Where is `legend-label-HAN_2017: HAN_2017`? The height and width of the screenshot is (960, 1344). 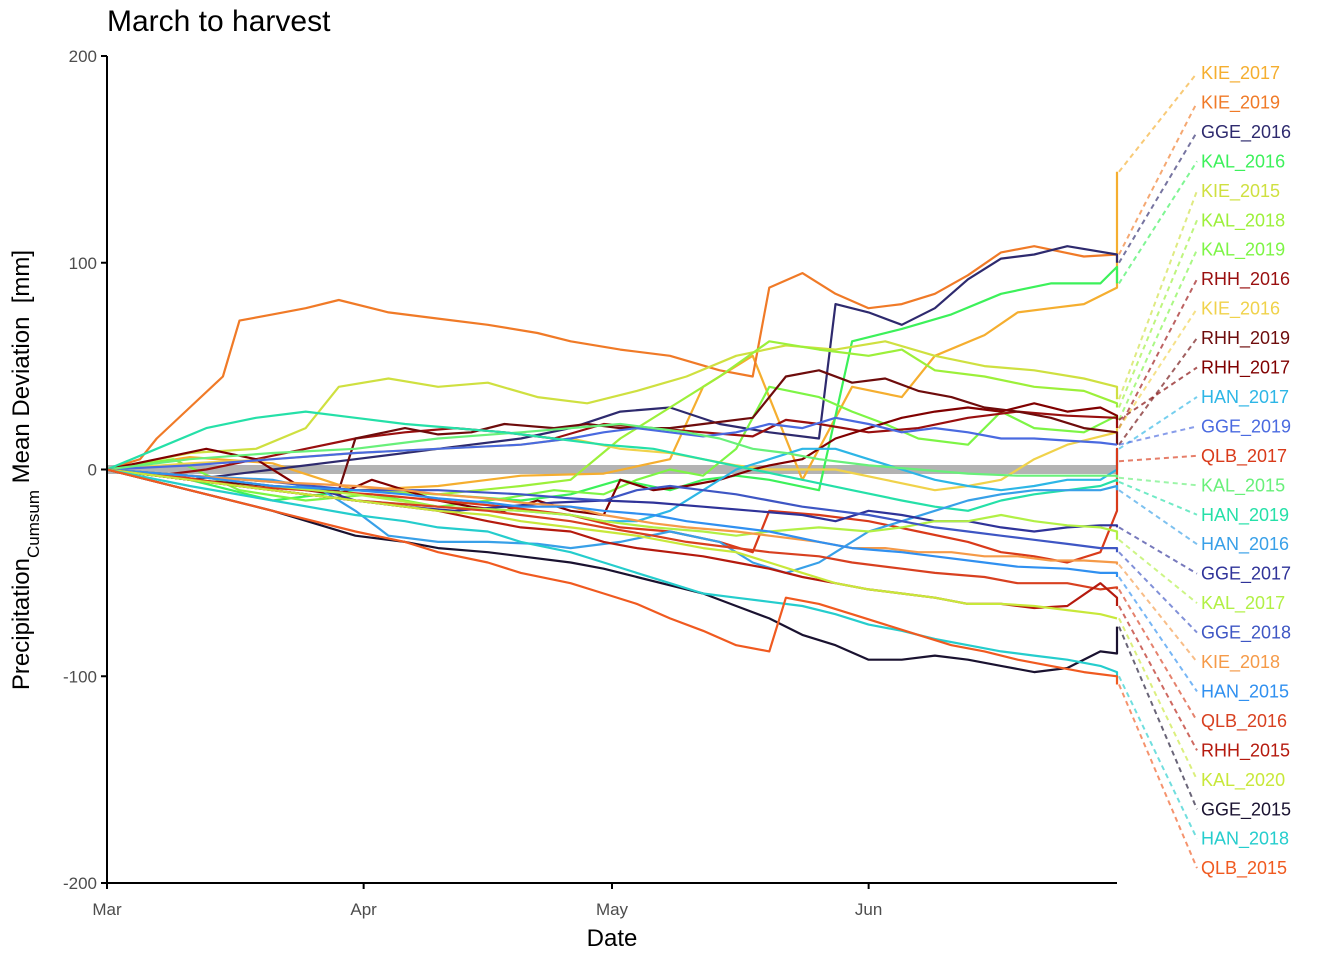 legend-label-HAN_2017: HAN_2017 is located at coordinates (1245, 397).